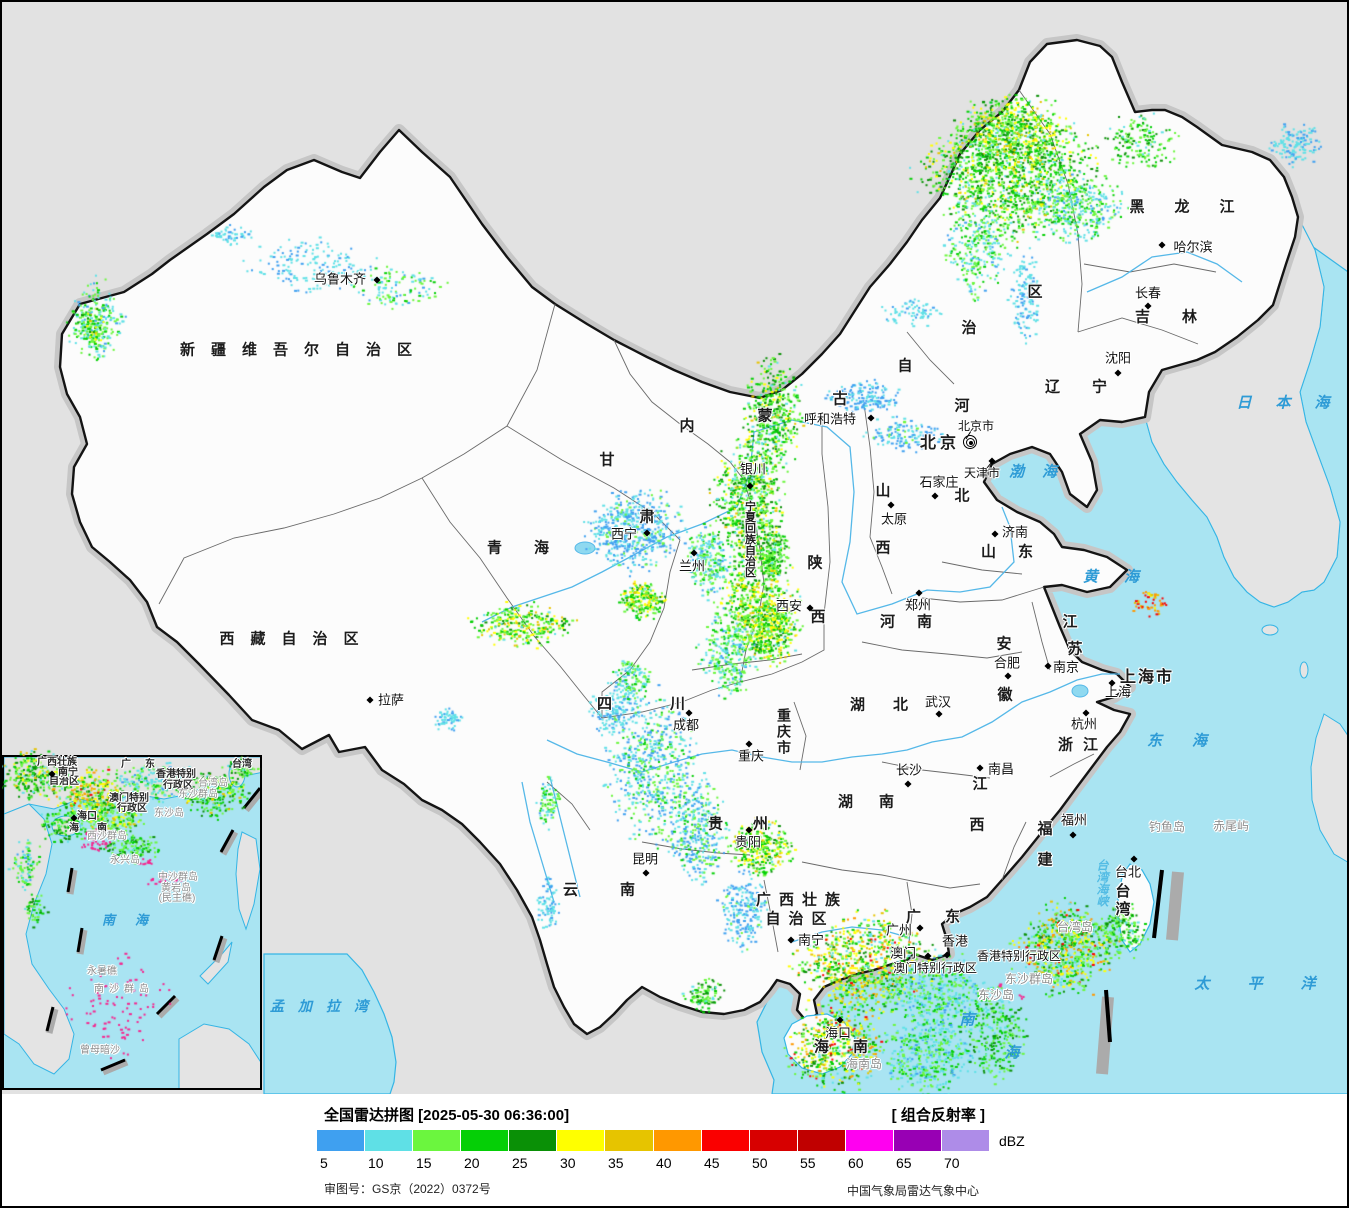 Image resolution: width=1349 pixels, height=1208 pixels. What do you see at coordinates (237, 774) in the screenshot?
I see `inset-taiwan` at bounding box center [237, 774].